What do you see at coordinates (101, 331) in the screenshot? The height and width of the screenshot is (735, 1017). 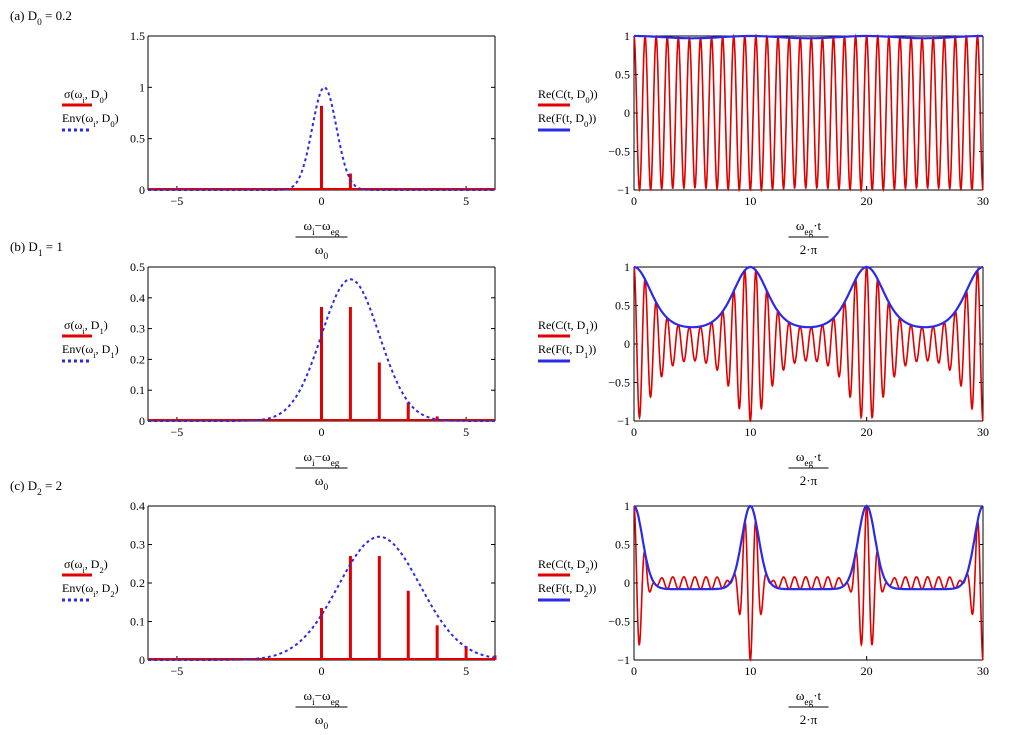 I see `legend-sigma-label-part: 1` at bounding box center [101, 331].